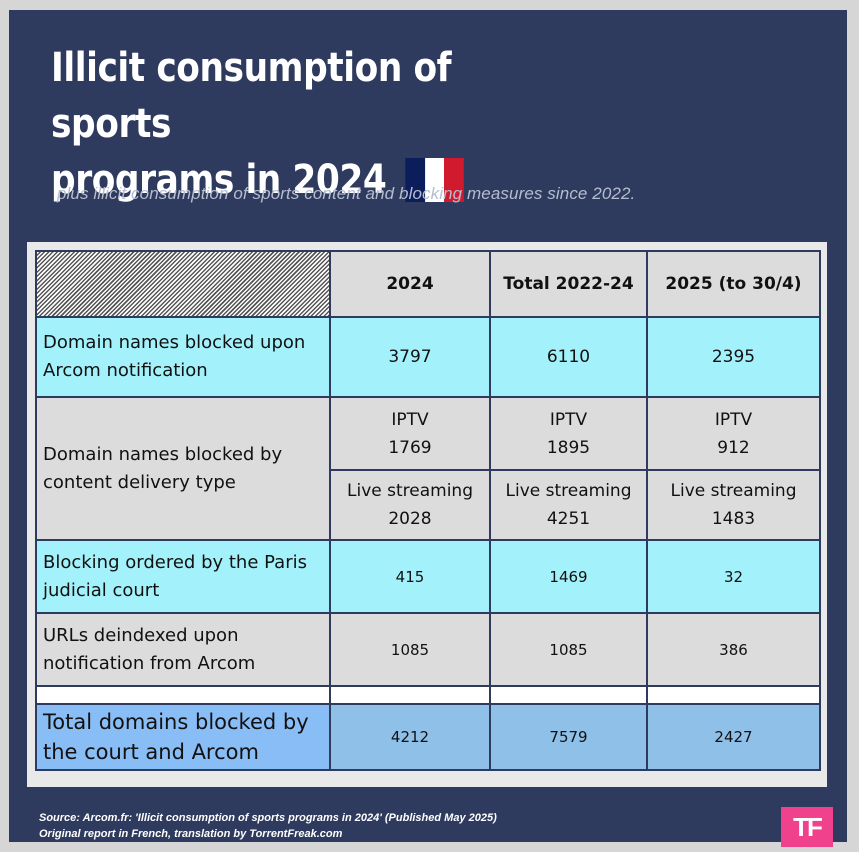 The height and width of the screenshot is (852, 859). I want to click on cell-value: 386, so click(733, 649).